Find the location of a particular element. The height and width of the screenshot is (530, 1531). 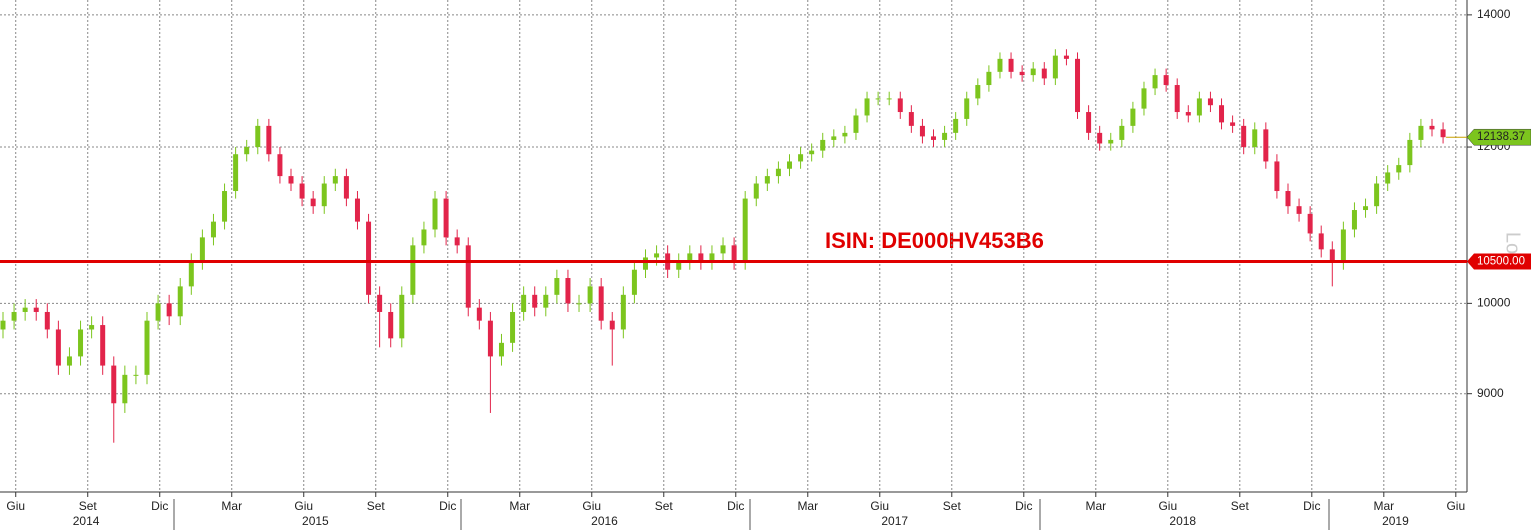

reference-label: 10500.00 is located at coordinates (1501, 262).